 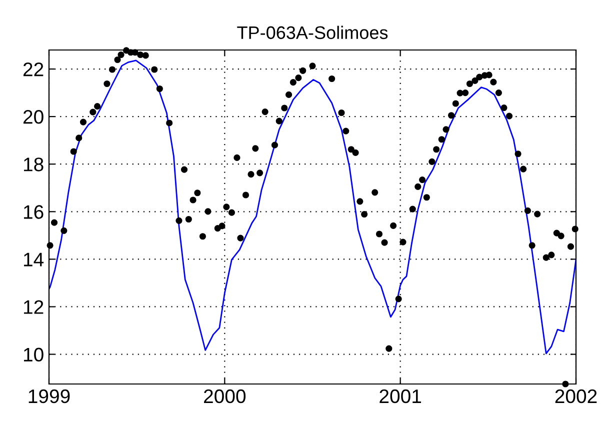 What do you see at coordinates (576, 396) in the screenshot?
I see `x-tick-label: 2002` at bounding box center [576, 396].